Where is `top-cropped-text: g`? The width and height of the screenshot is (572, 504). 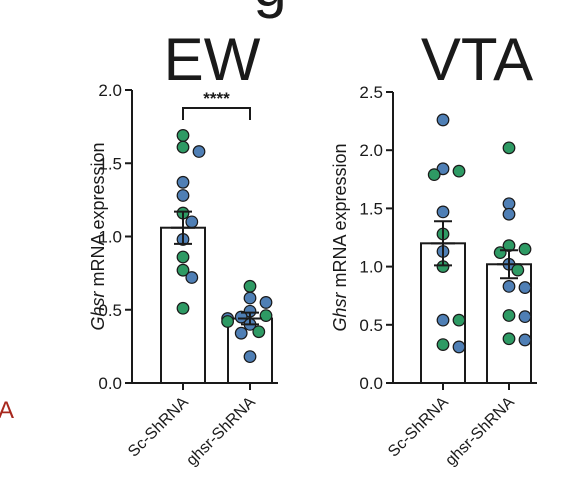
top-cropped-text: g is located at coordinates (269, 9).